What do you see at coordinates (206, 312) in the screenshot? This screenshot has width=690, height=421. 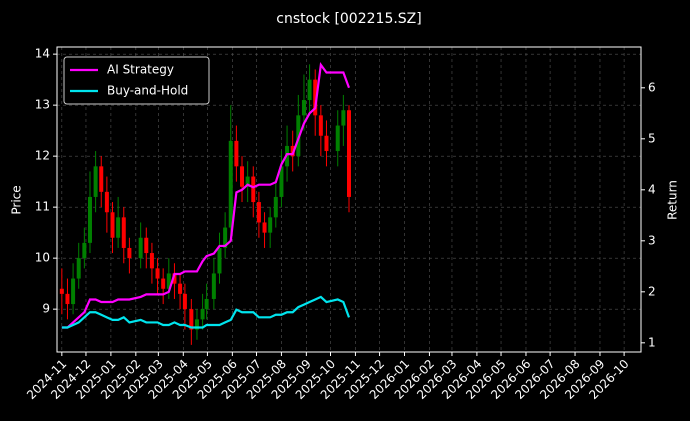 I see `return-line` at bounding box center [206, 312].